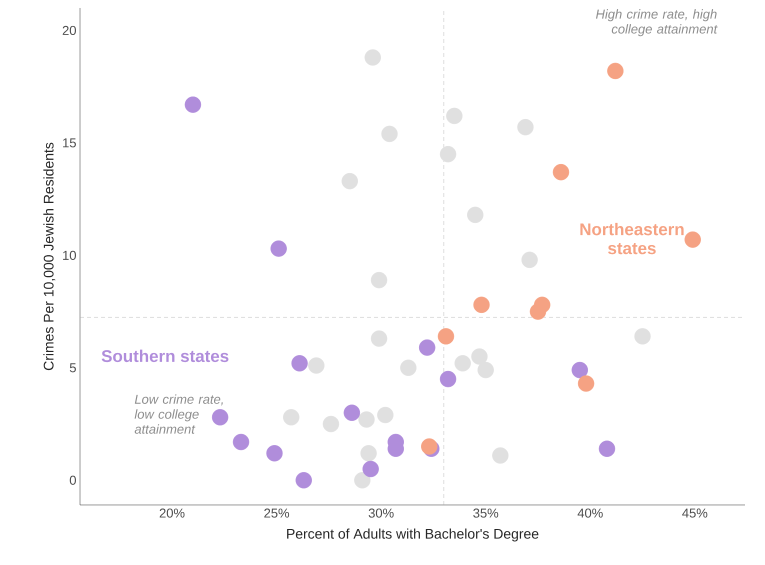 Image resolution: width=765 pixels, height=565 pixels. Describe the element at coordinates (412, 535) in the screenshot. I see `x-axis-title: Percent of Adults with Bachelor's Degree` at that location.